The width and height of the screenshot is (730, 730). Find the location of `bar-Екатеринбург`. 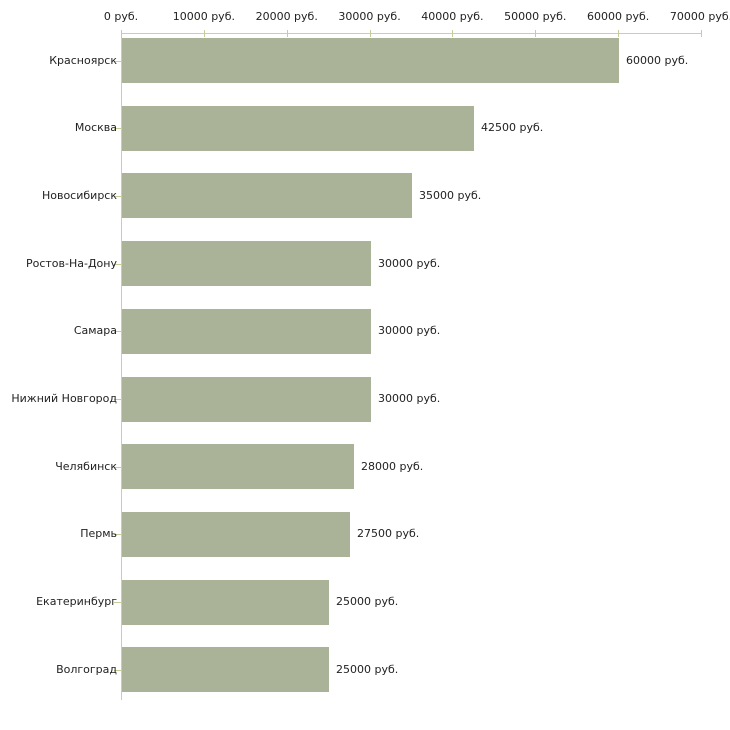

bar-Екатеринбург is located at coordinates (225, 602).